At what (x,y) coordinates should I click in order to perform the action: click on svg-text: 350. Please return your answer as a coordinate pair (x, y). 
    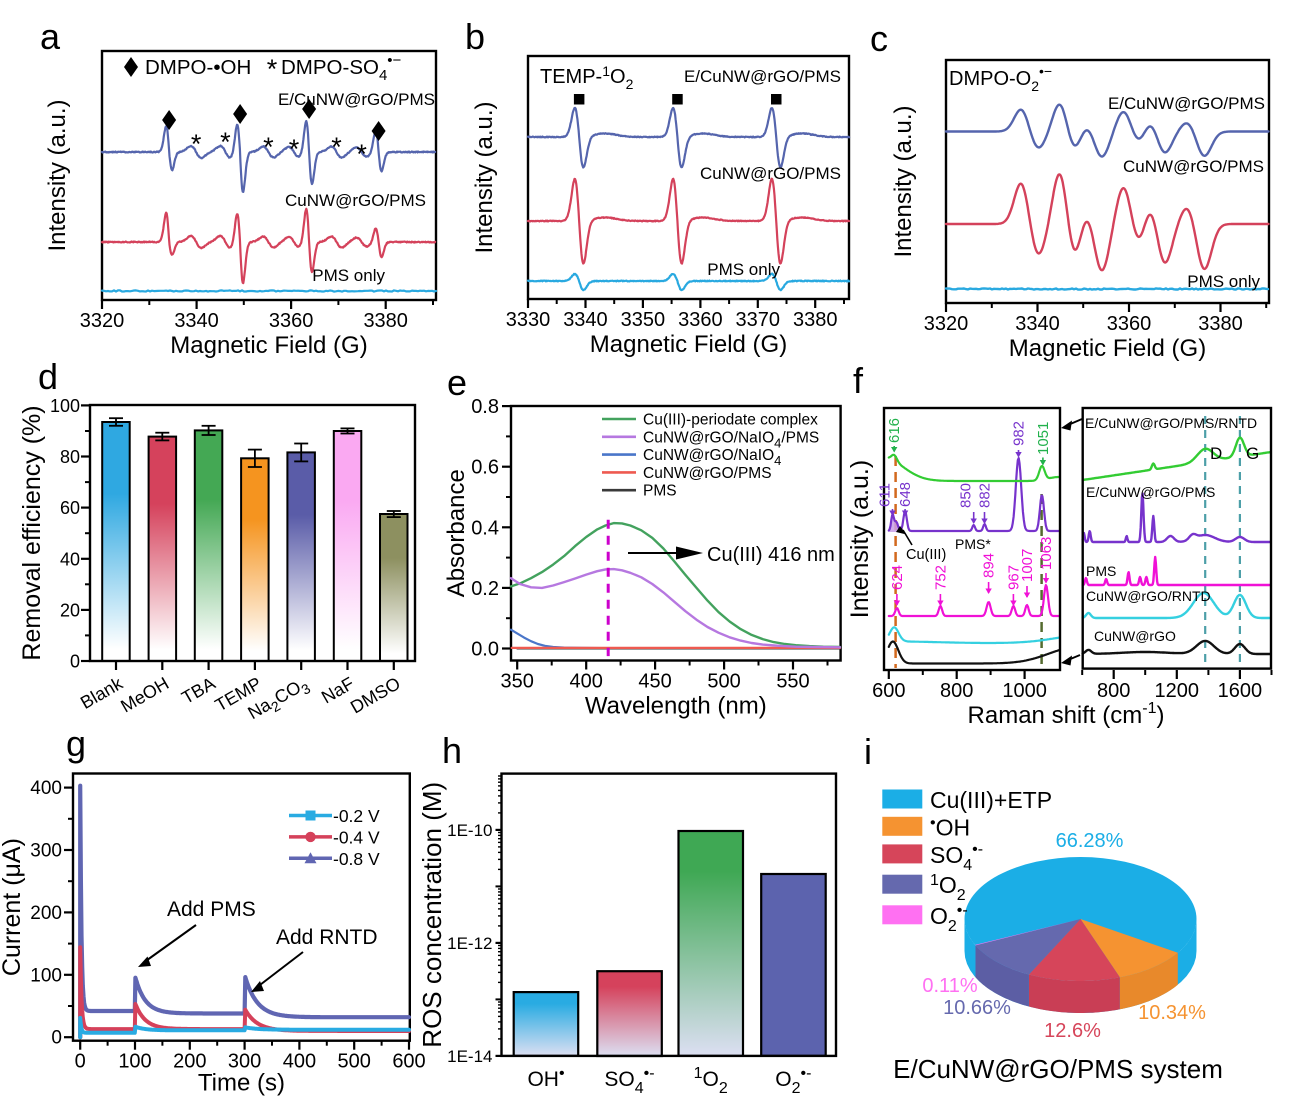
    Looking at the image, I should click on (517, 682).